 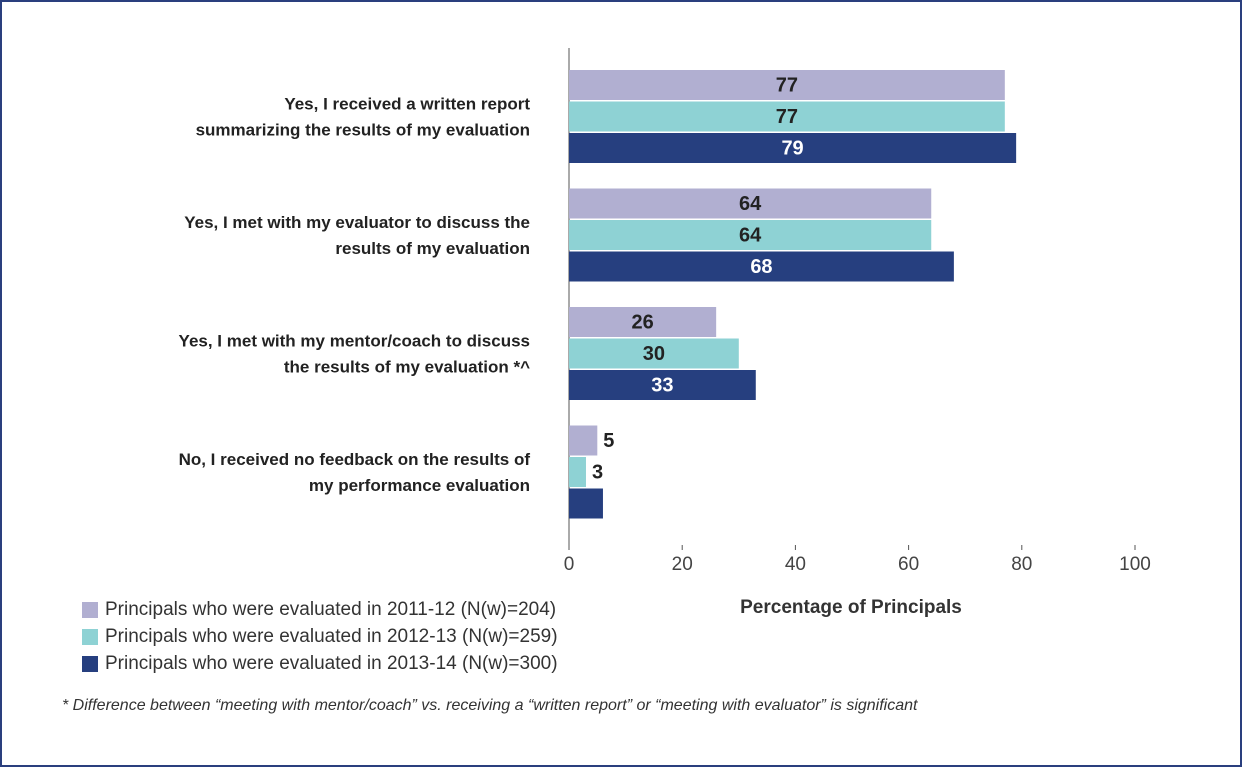 What do you see at coordinates (1135, 564) in the screenshot?
I see `x-tick-label: 100` at bounding box center [1135, 564].